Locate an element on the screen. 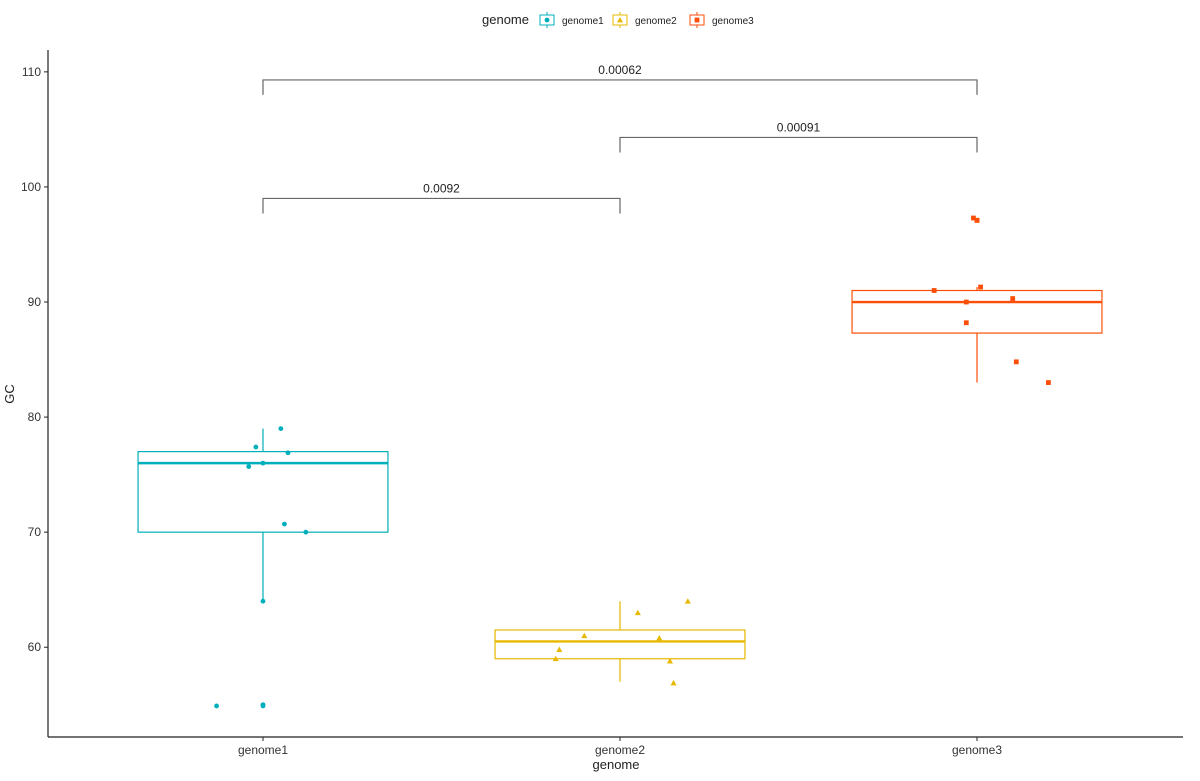 This screenshot has width=1200, height=781. y-tick-label: 60 is located at coordinates (35, 647).